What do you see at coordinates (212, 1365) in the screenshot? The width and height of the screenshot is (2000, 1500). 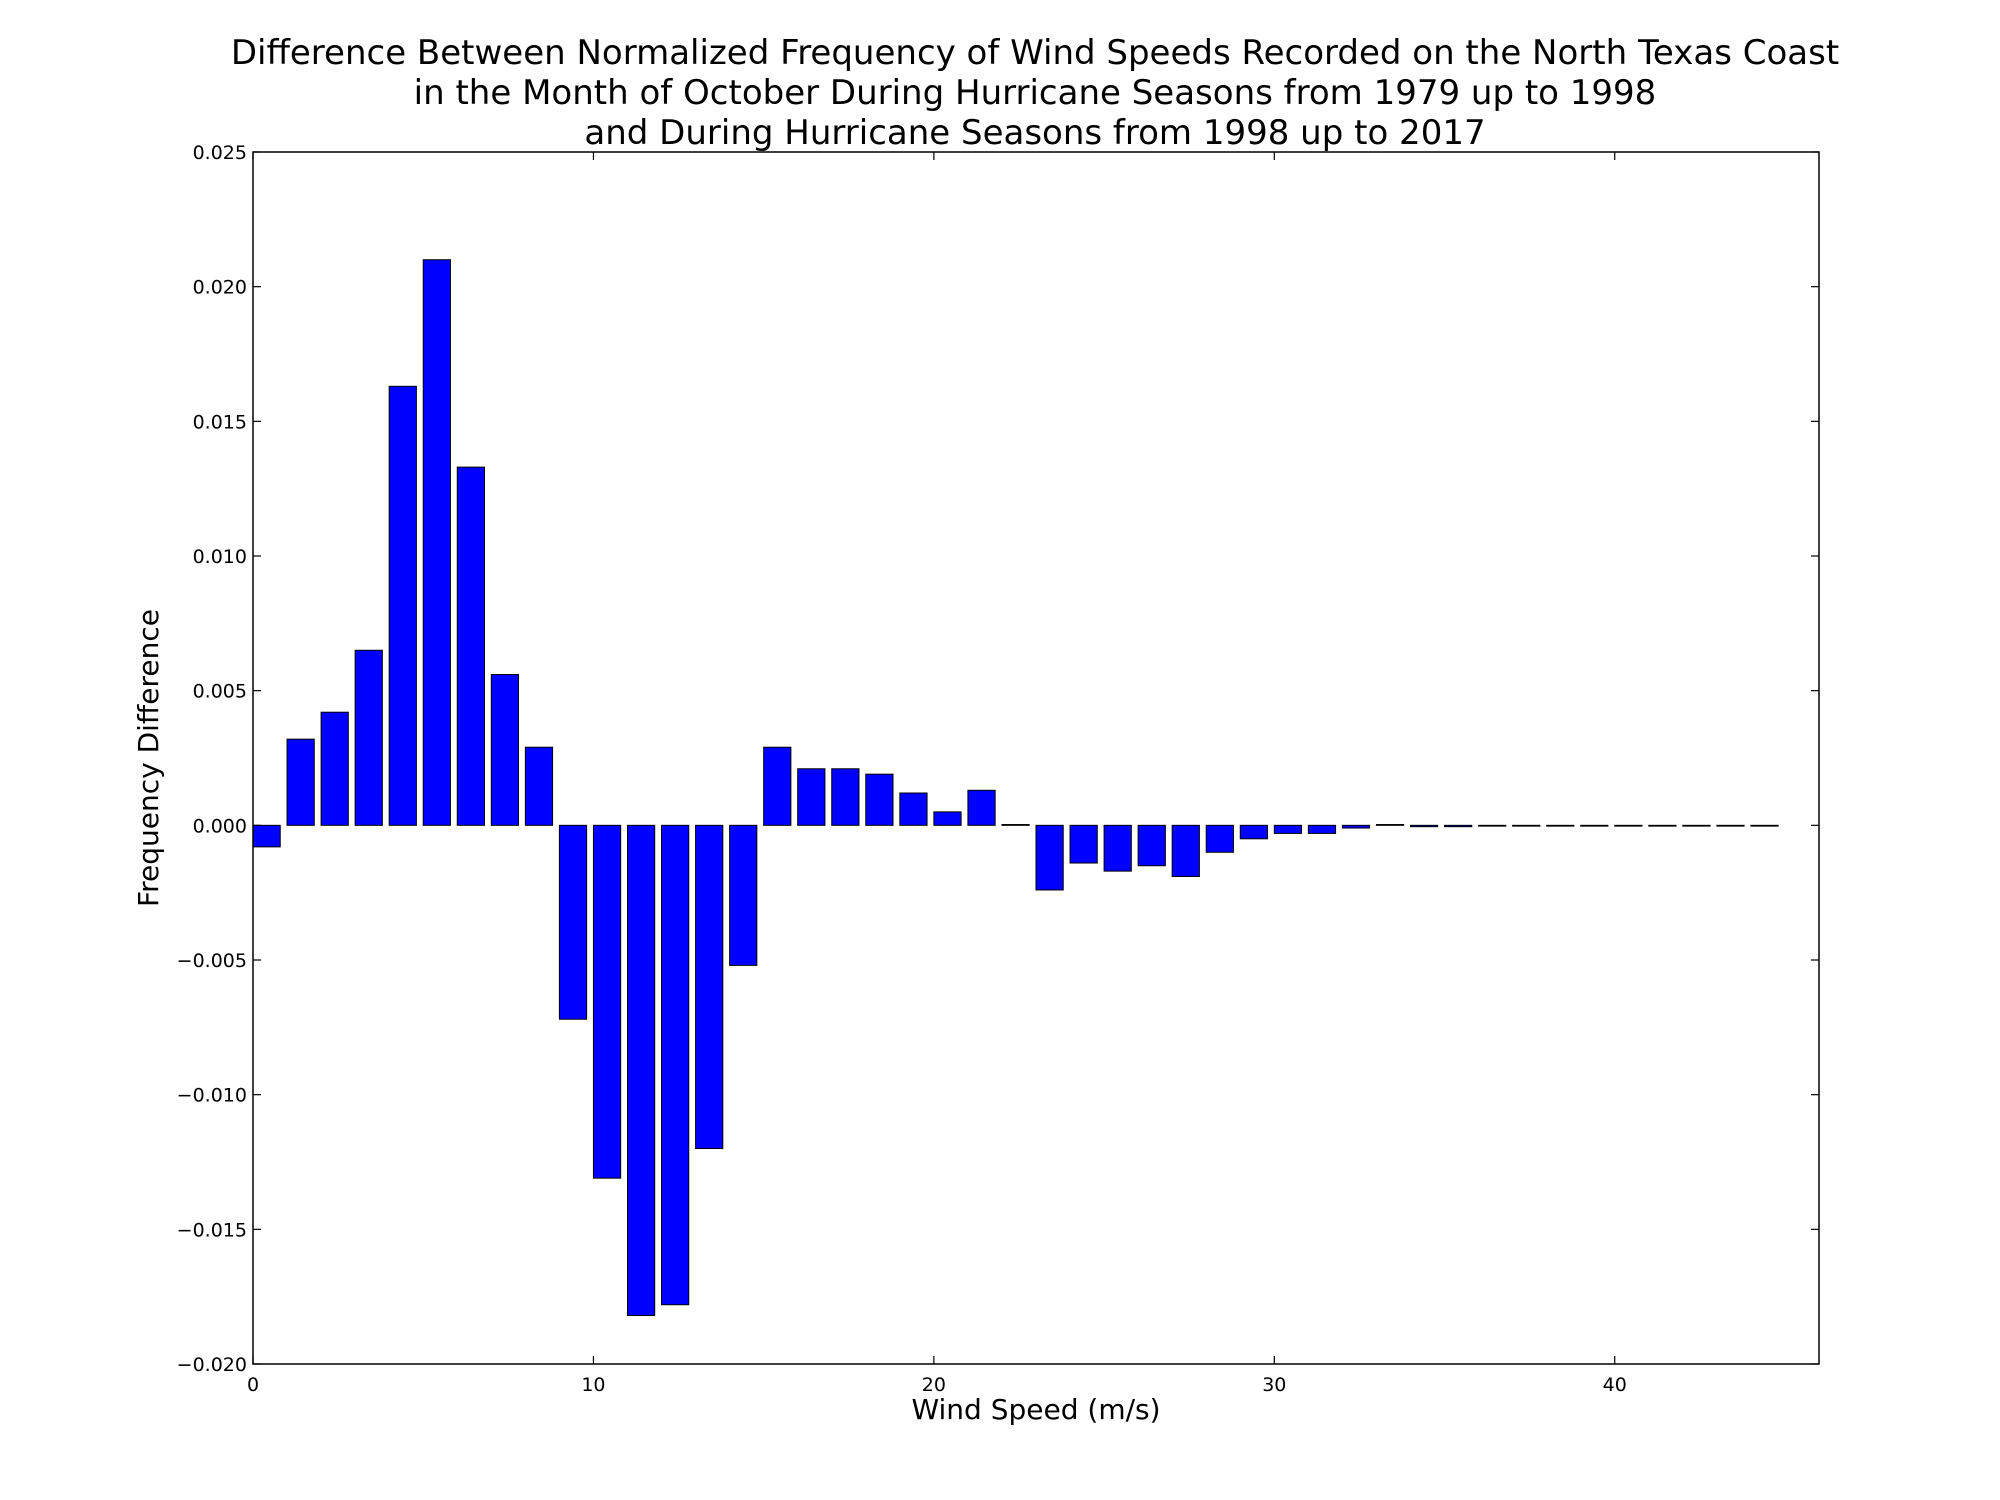 I see `y-tick-label-0: −0.020` at bounding box center [212, 1365].